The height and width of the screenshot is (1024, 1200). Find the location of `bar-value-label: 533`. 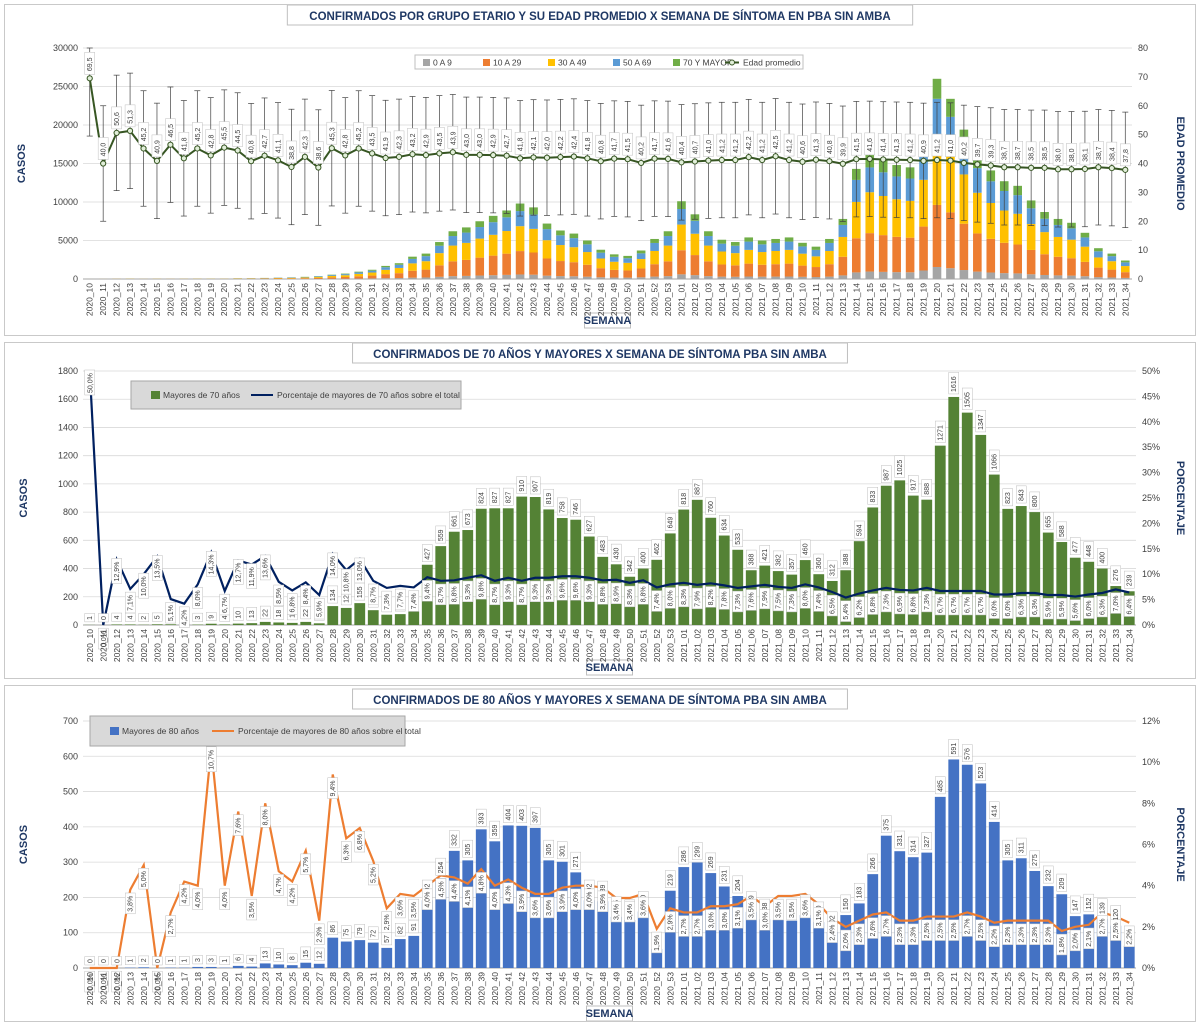

bar-value-label: 533 is located at coordinates (738, 539).